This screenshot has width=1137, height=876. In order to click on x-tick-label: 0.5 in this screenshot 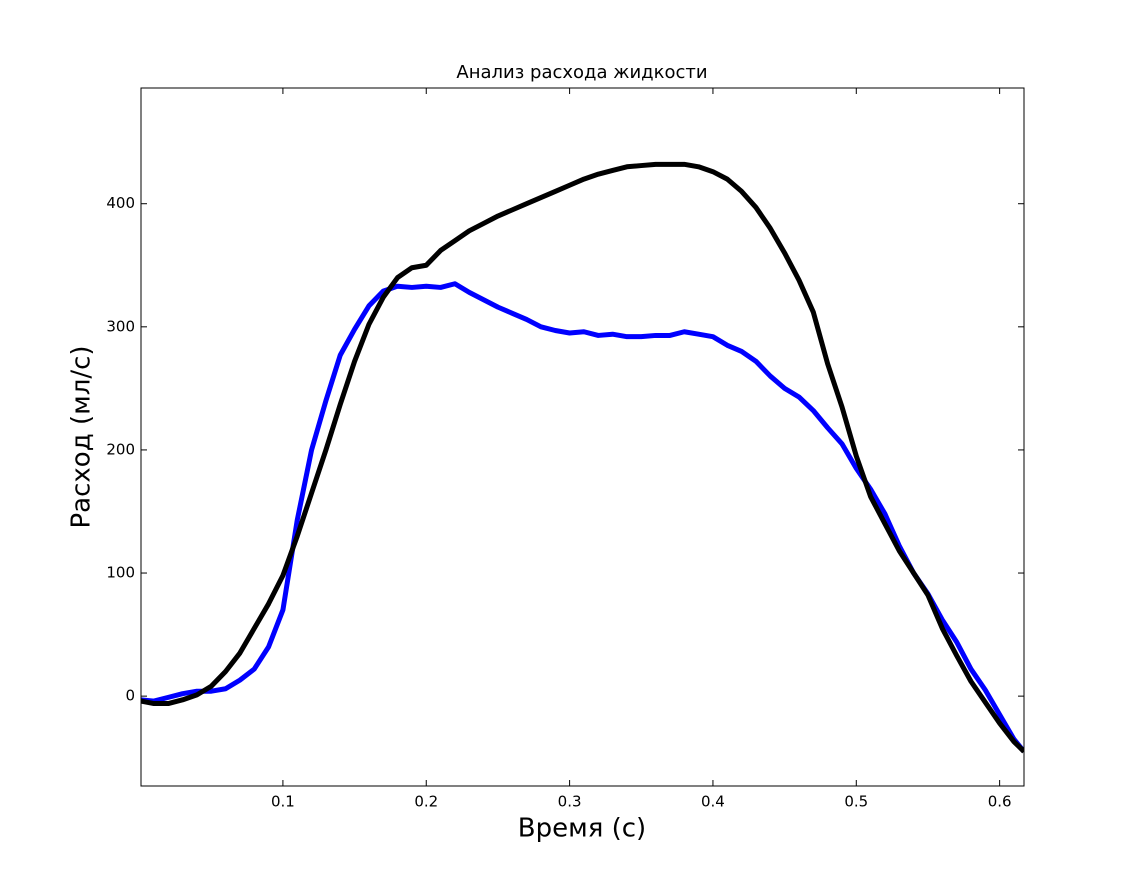, I will do `click(856, 802)`.